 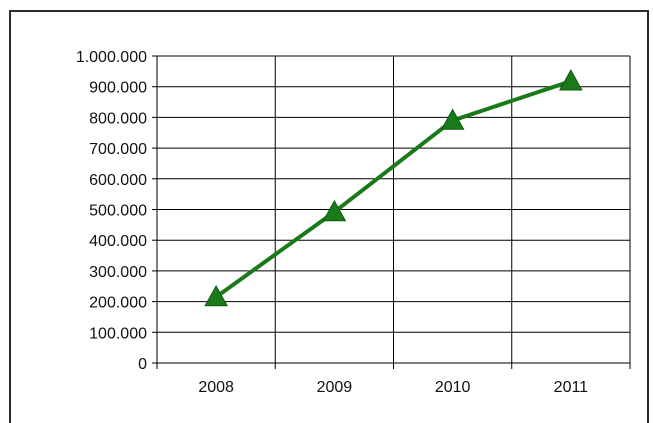 What do you see at coordinates (118, 180) in the screenshot?
I see `y-tick-label: 600.000` at bounding box center [118, 180].